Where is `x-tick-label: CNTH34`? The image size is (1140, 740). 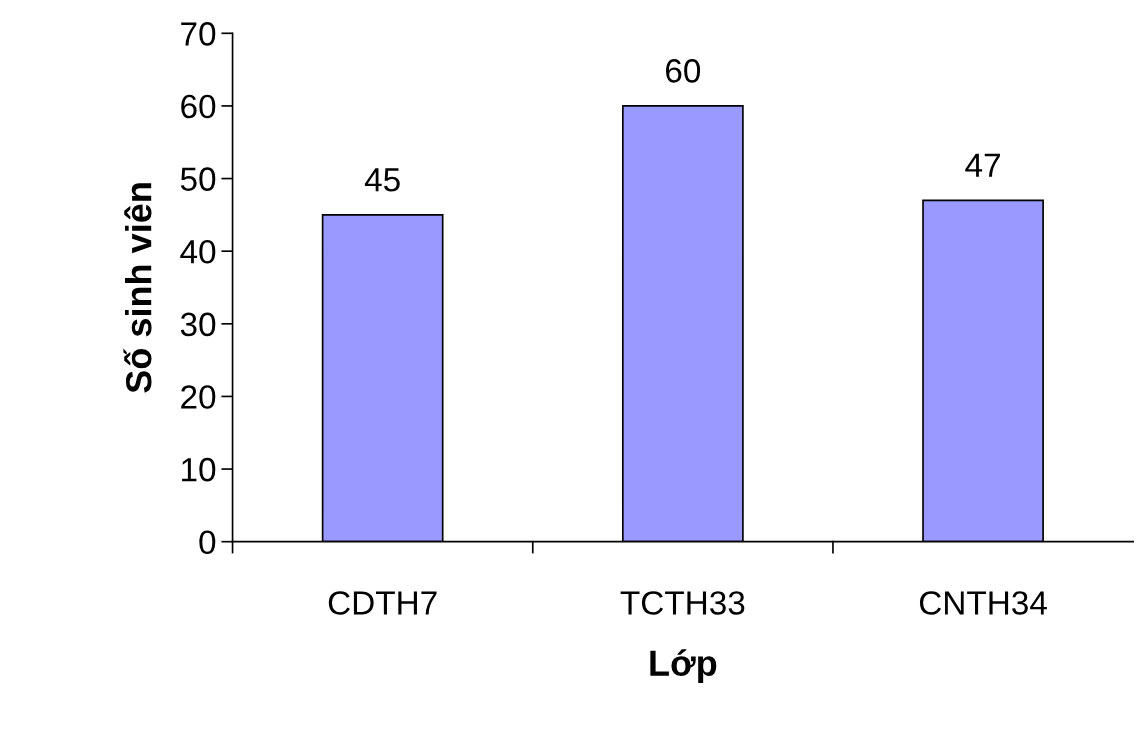 x-tick-label: CNTH34 is located at coordinates (983, 603).